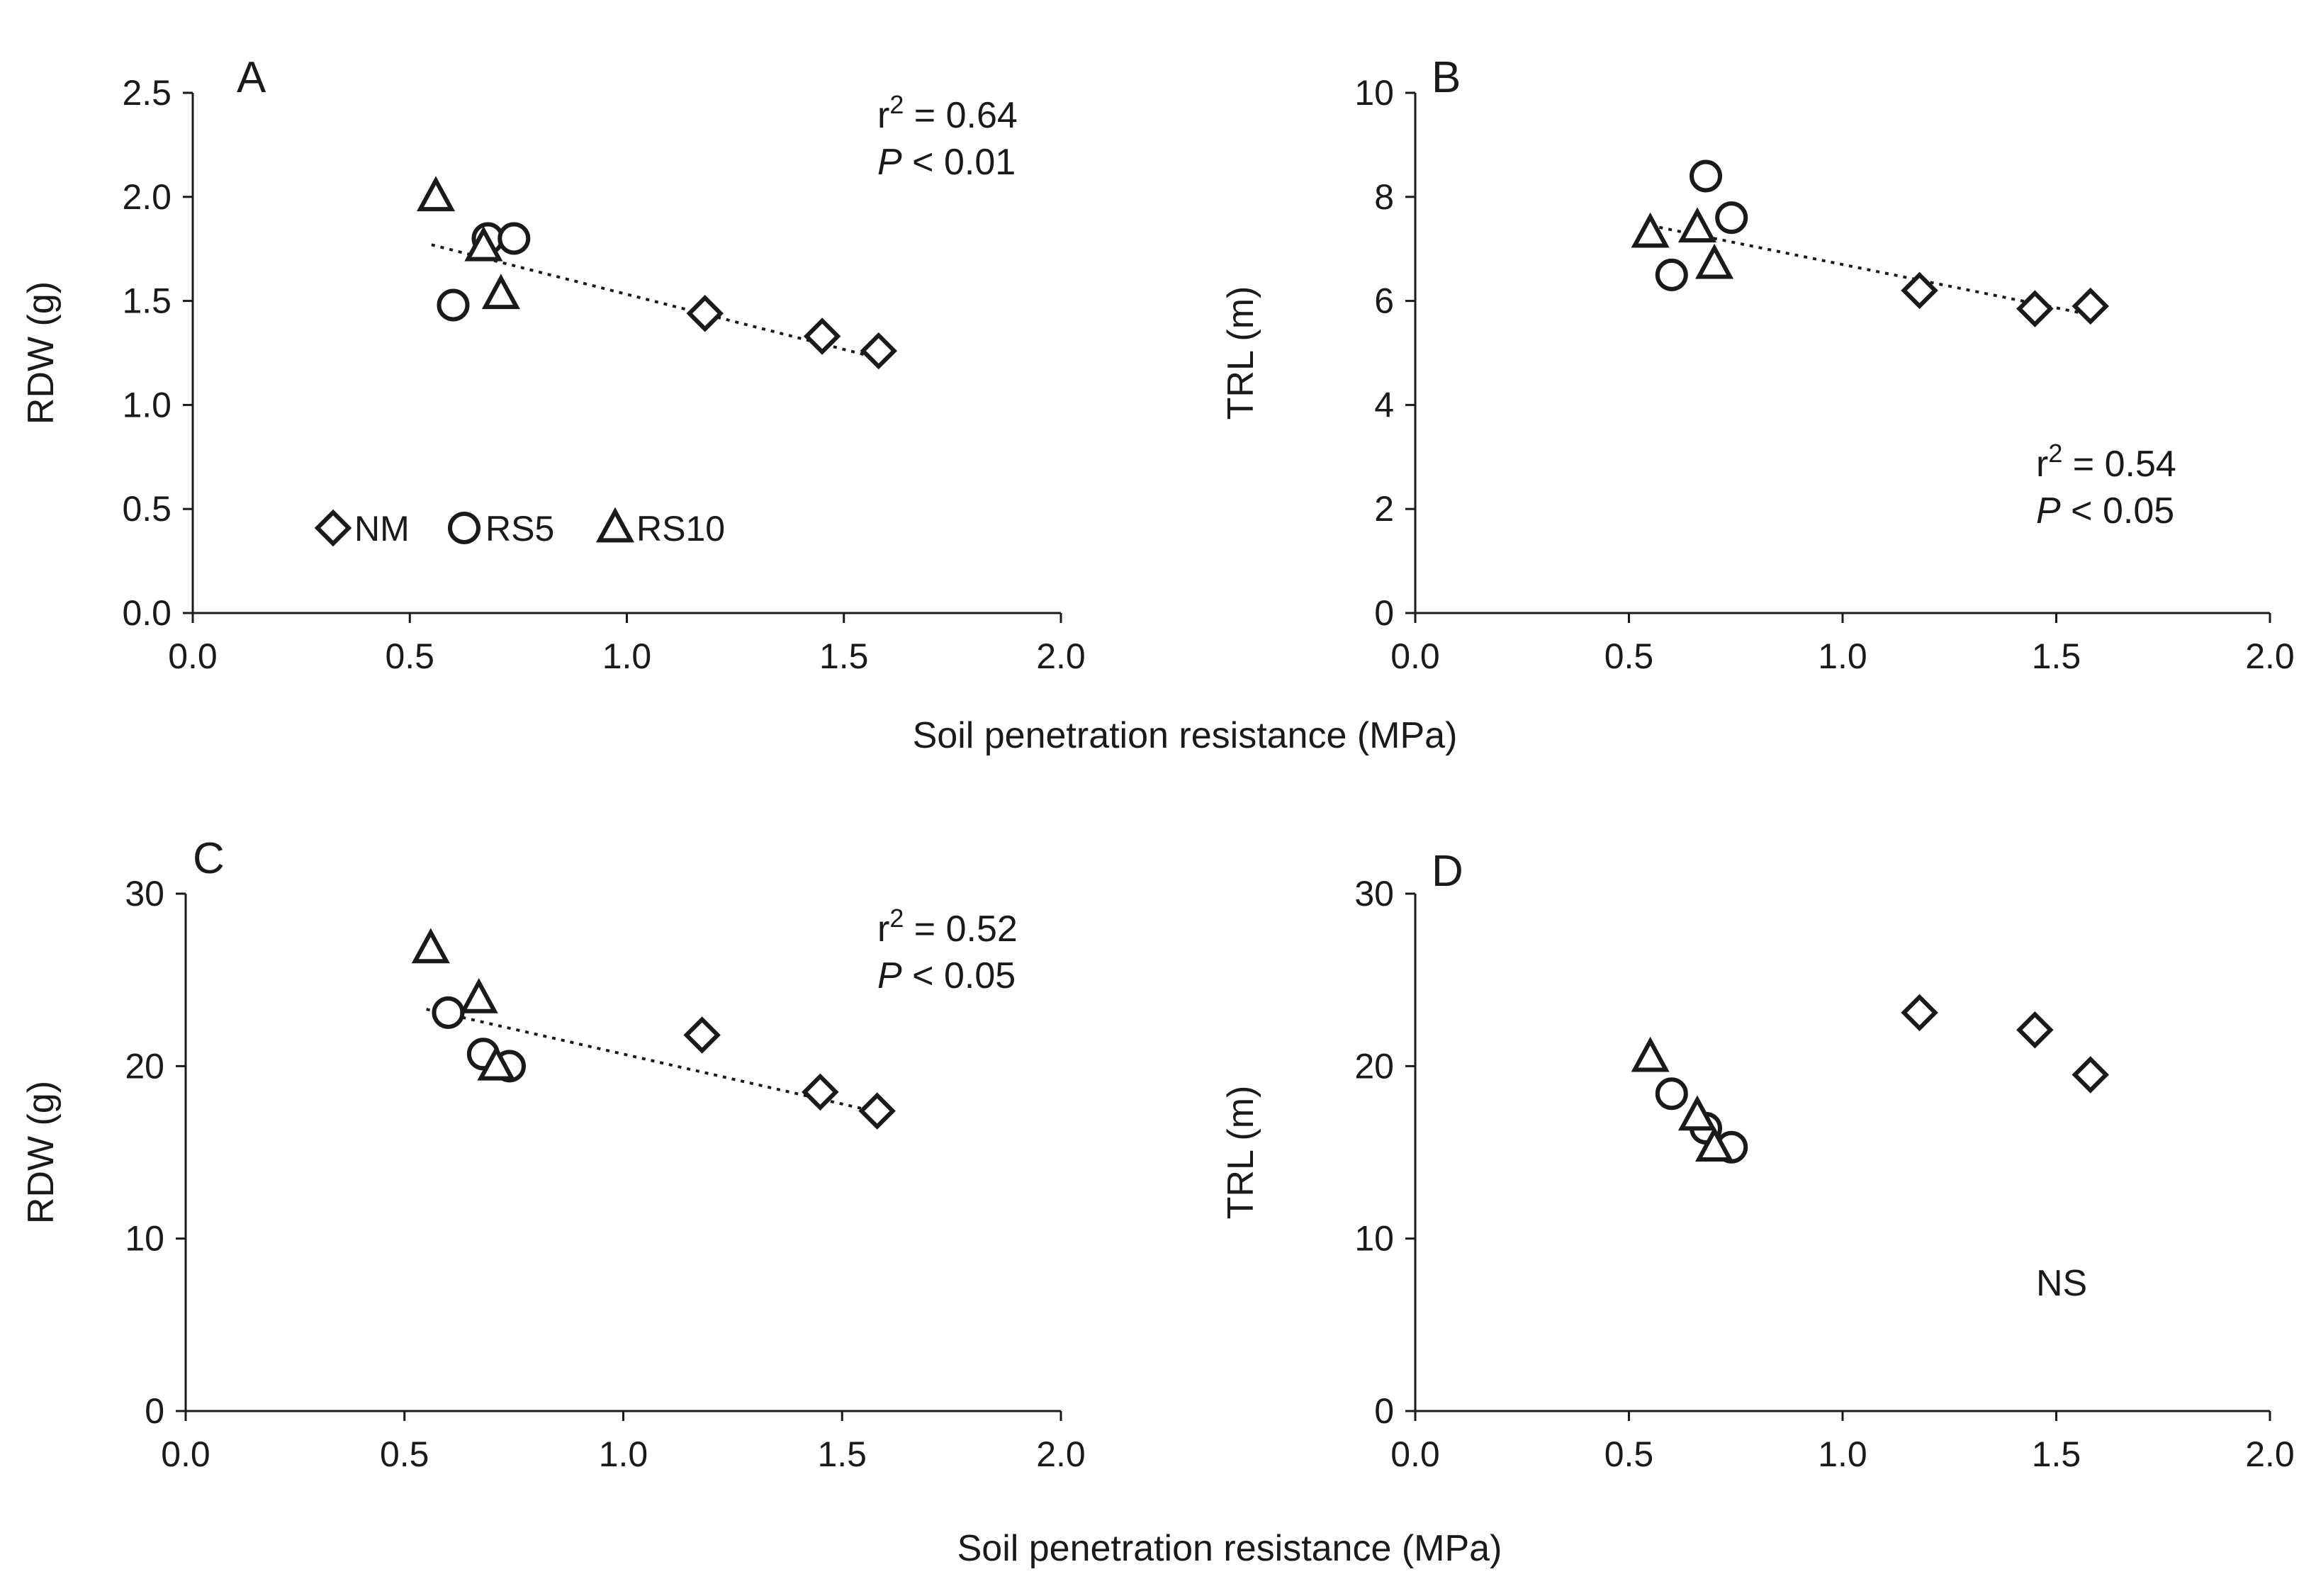 This screenshot has height=1596, width=2316. What do you see at coordinates (959, 975) in the screenshot?
I see `p-value-text: < 0.05` at bounding box center [959, 975].